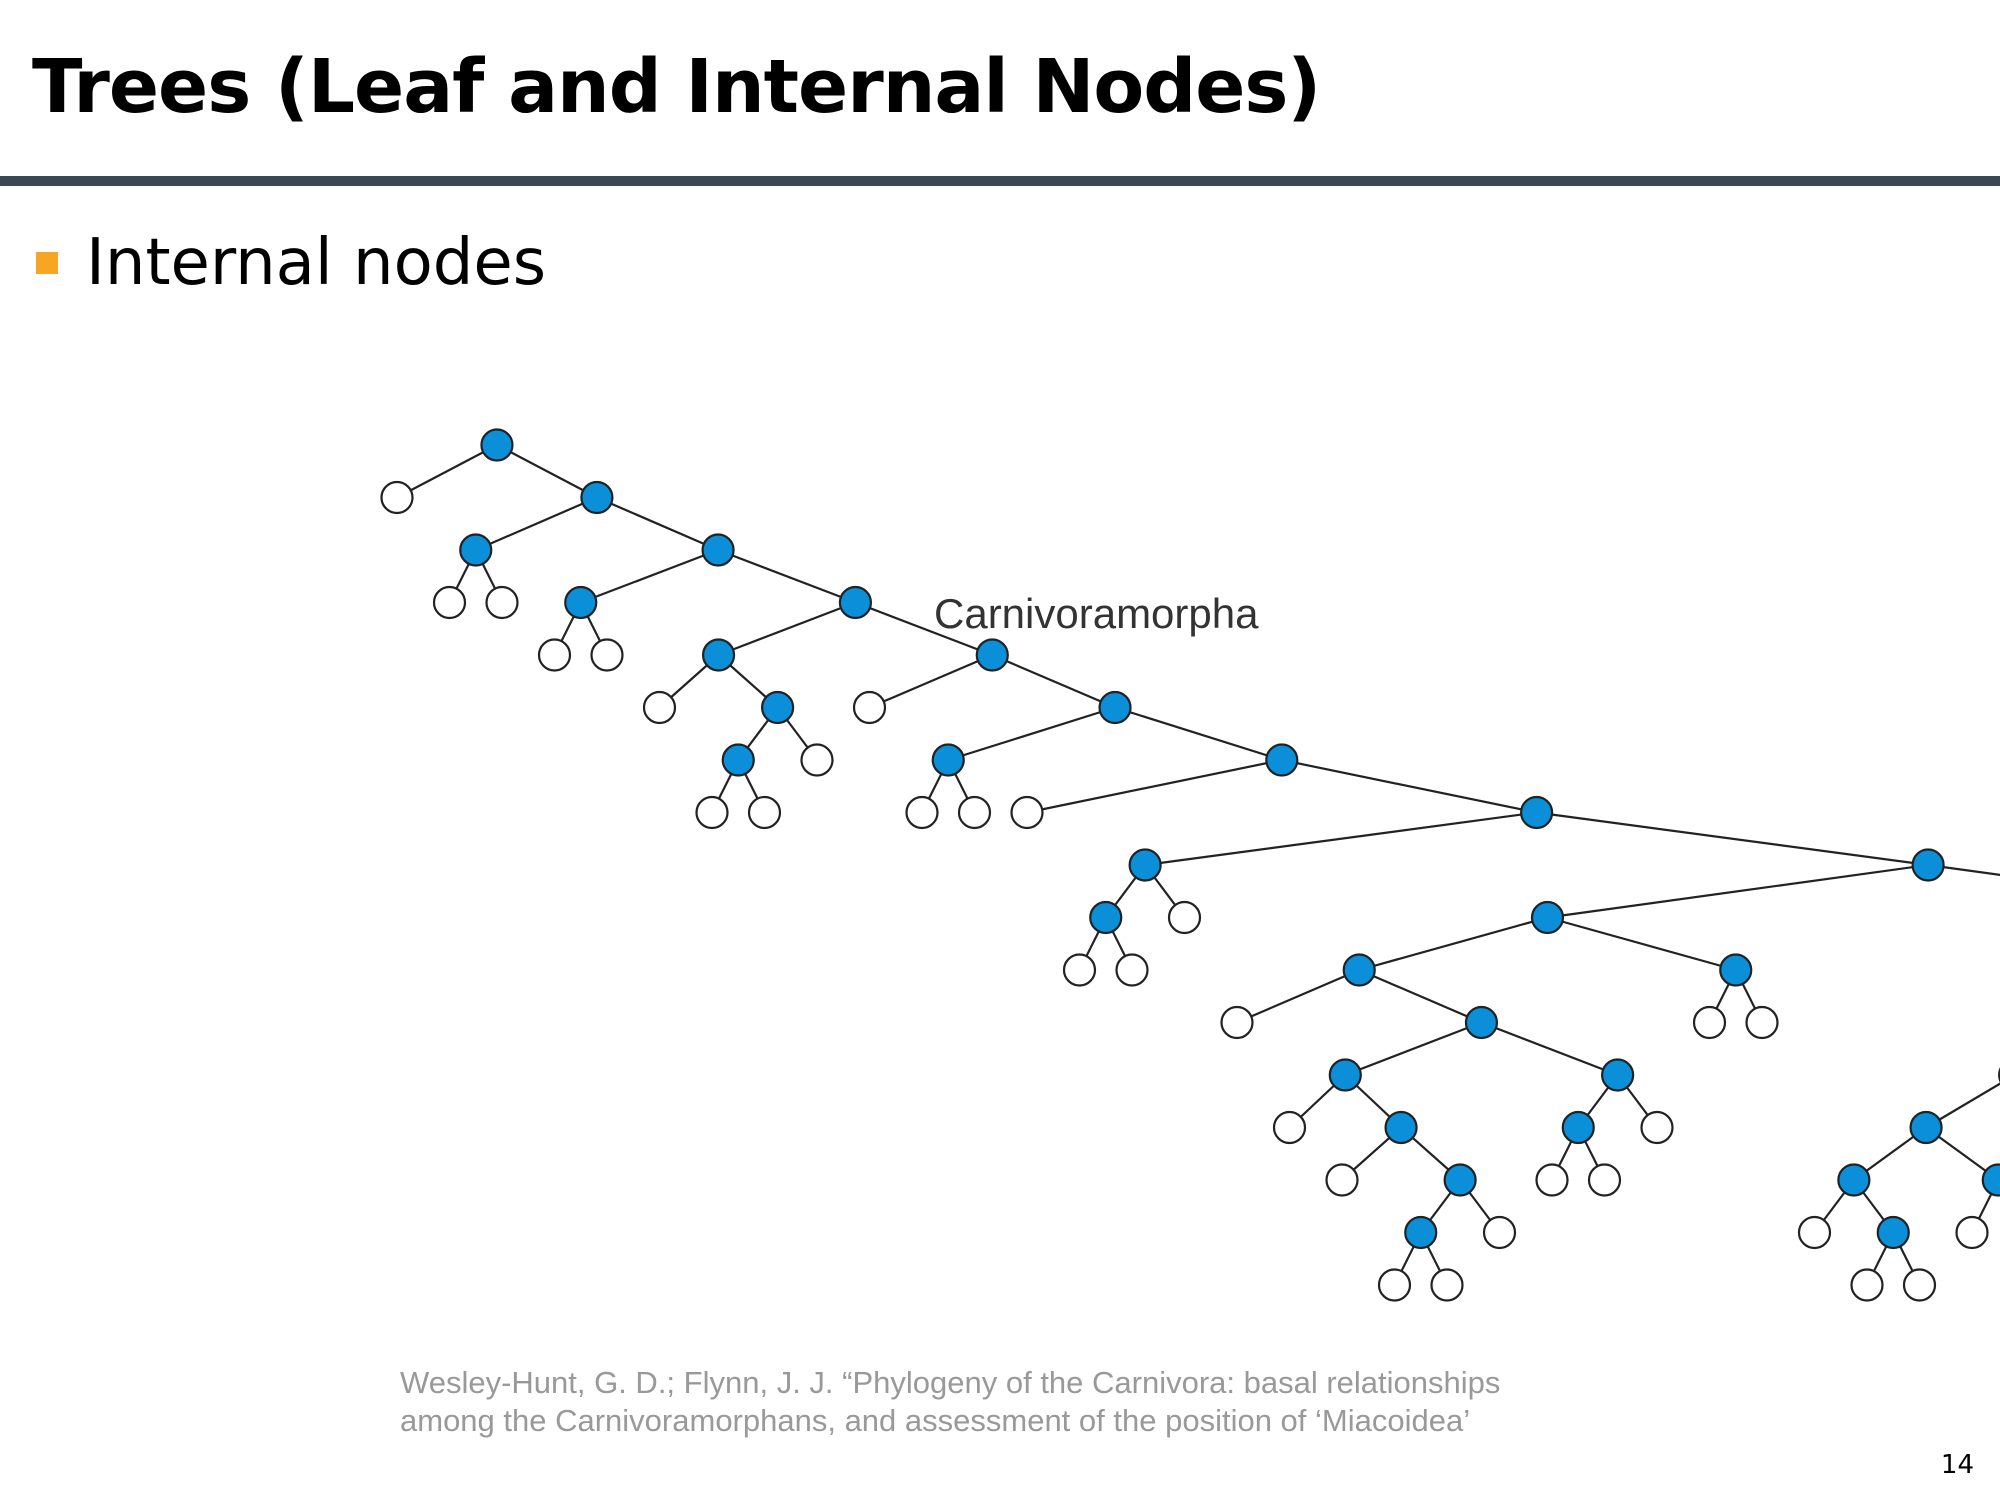  What do you see at coordinates (47, 263) in the screenshot?
I see `bullet-square-icon` at bounding box center [47, 263].